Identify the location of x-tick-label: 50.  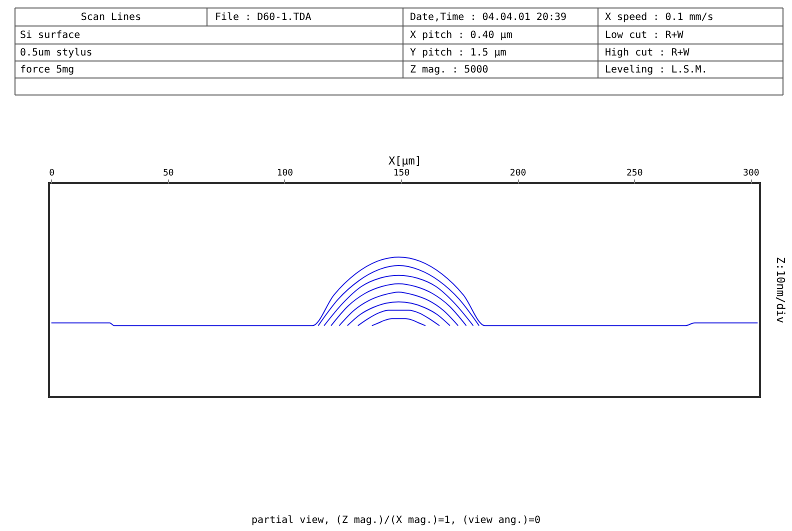
(168, 173).